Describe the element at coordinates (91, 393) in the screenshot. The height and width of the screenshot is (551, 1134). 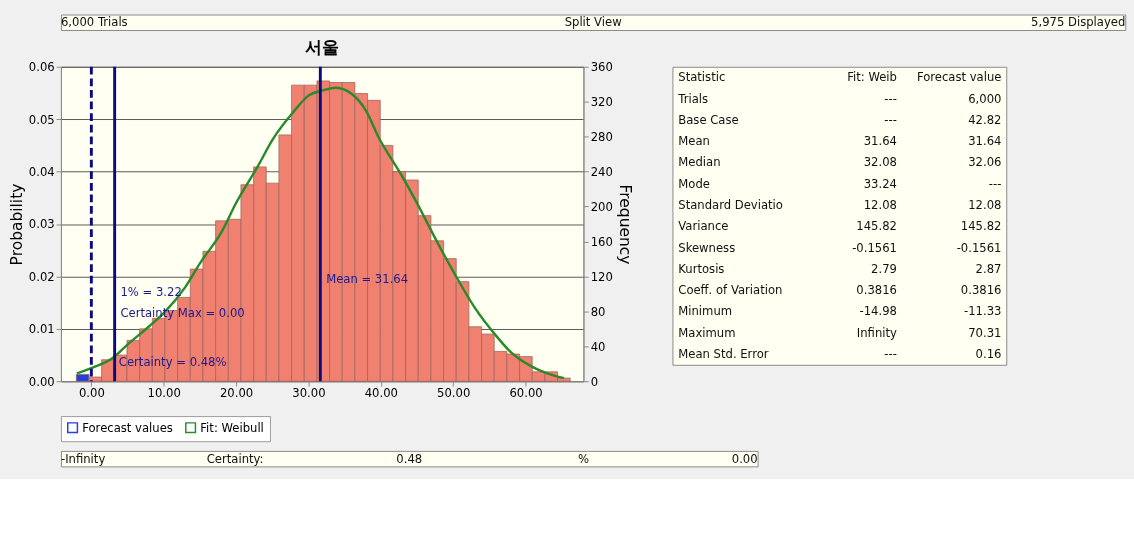
I see `x-tick-label: 0.00` at that location.